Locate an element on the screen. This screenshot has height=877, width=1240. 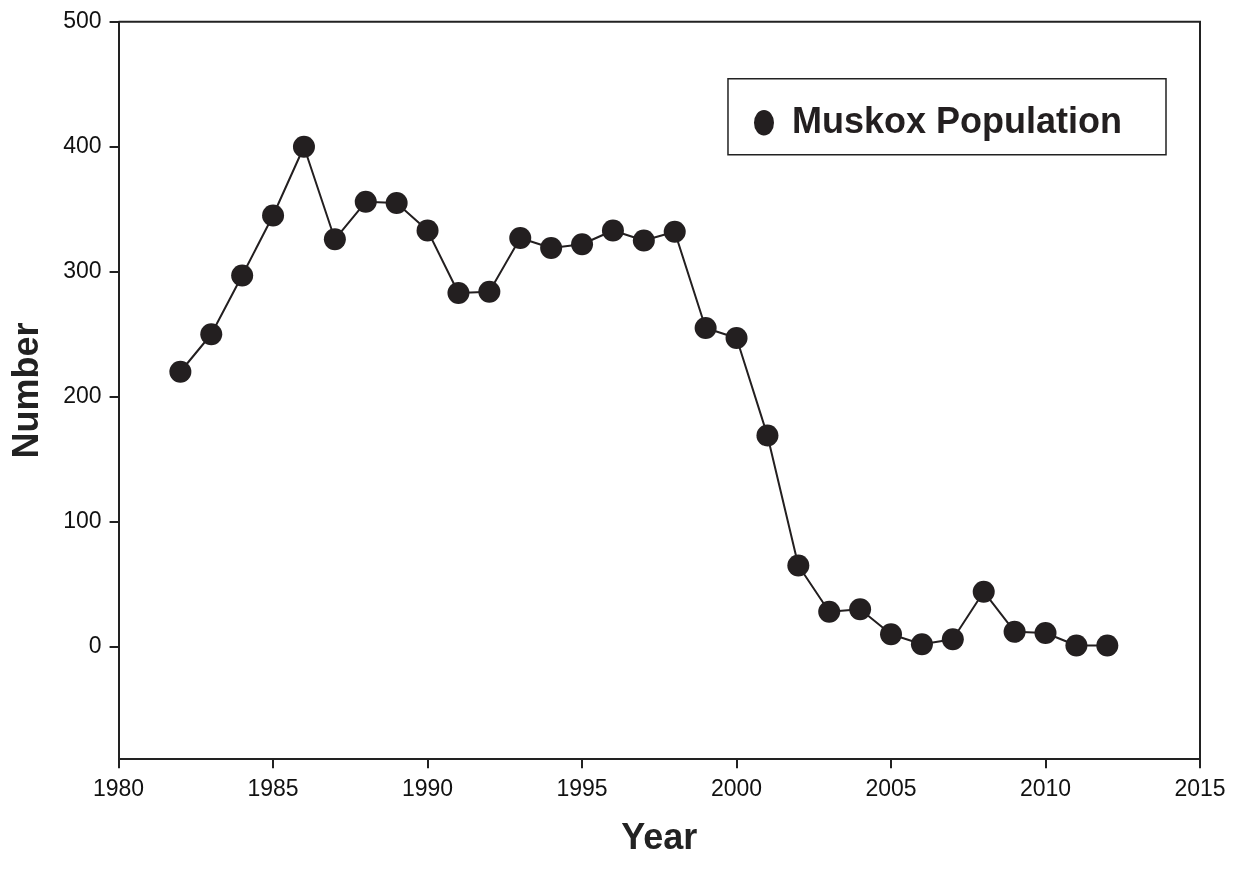
y-tick-label: 400 is located at coordinates (82, 145).